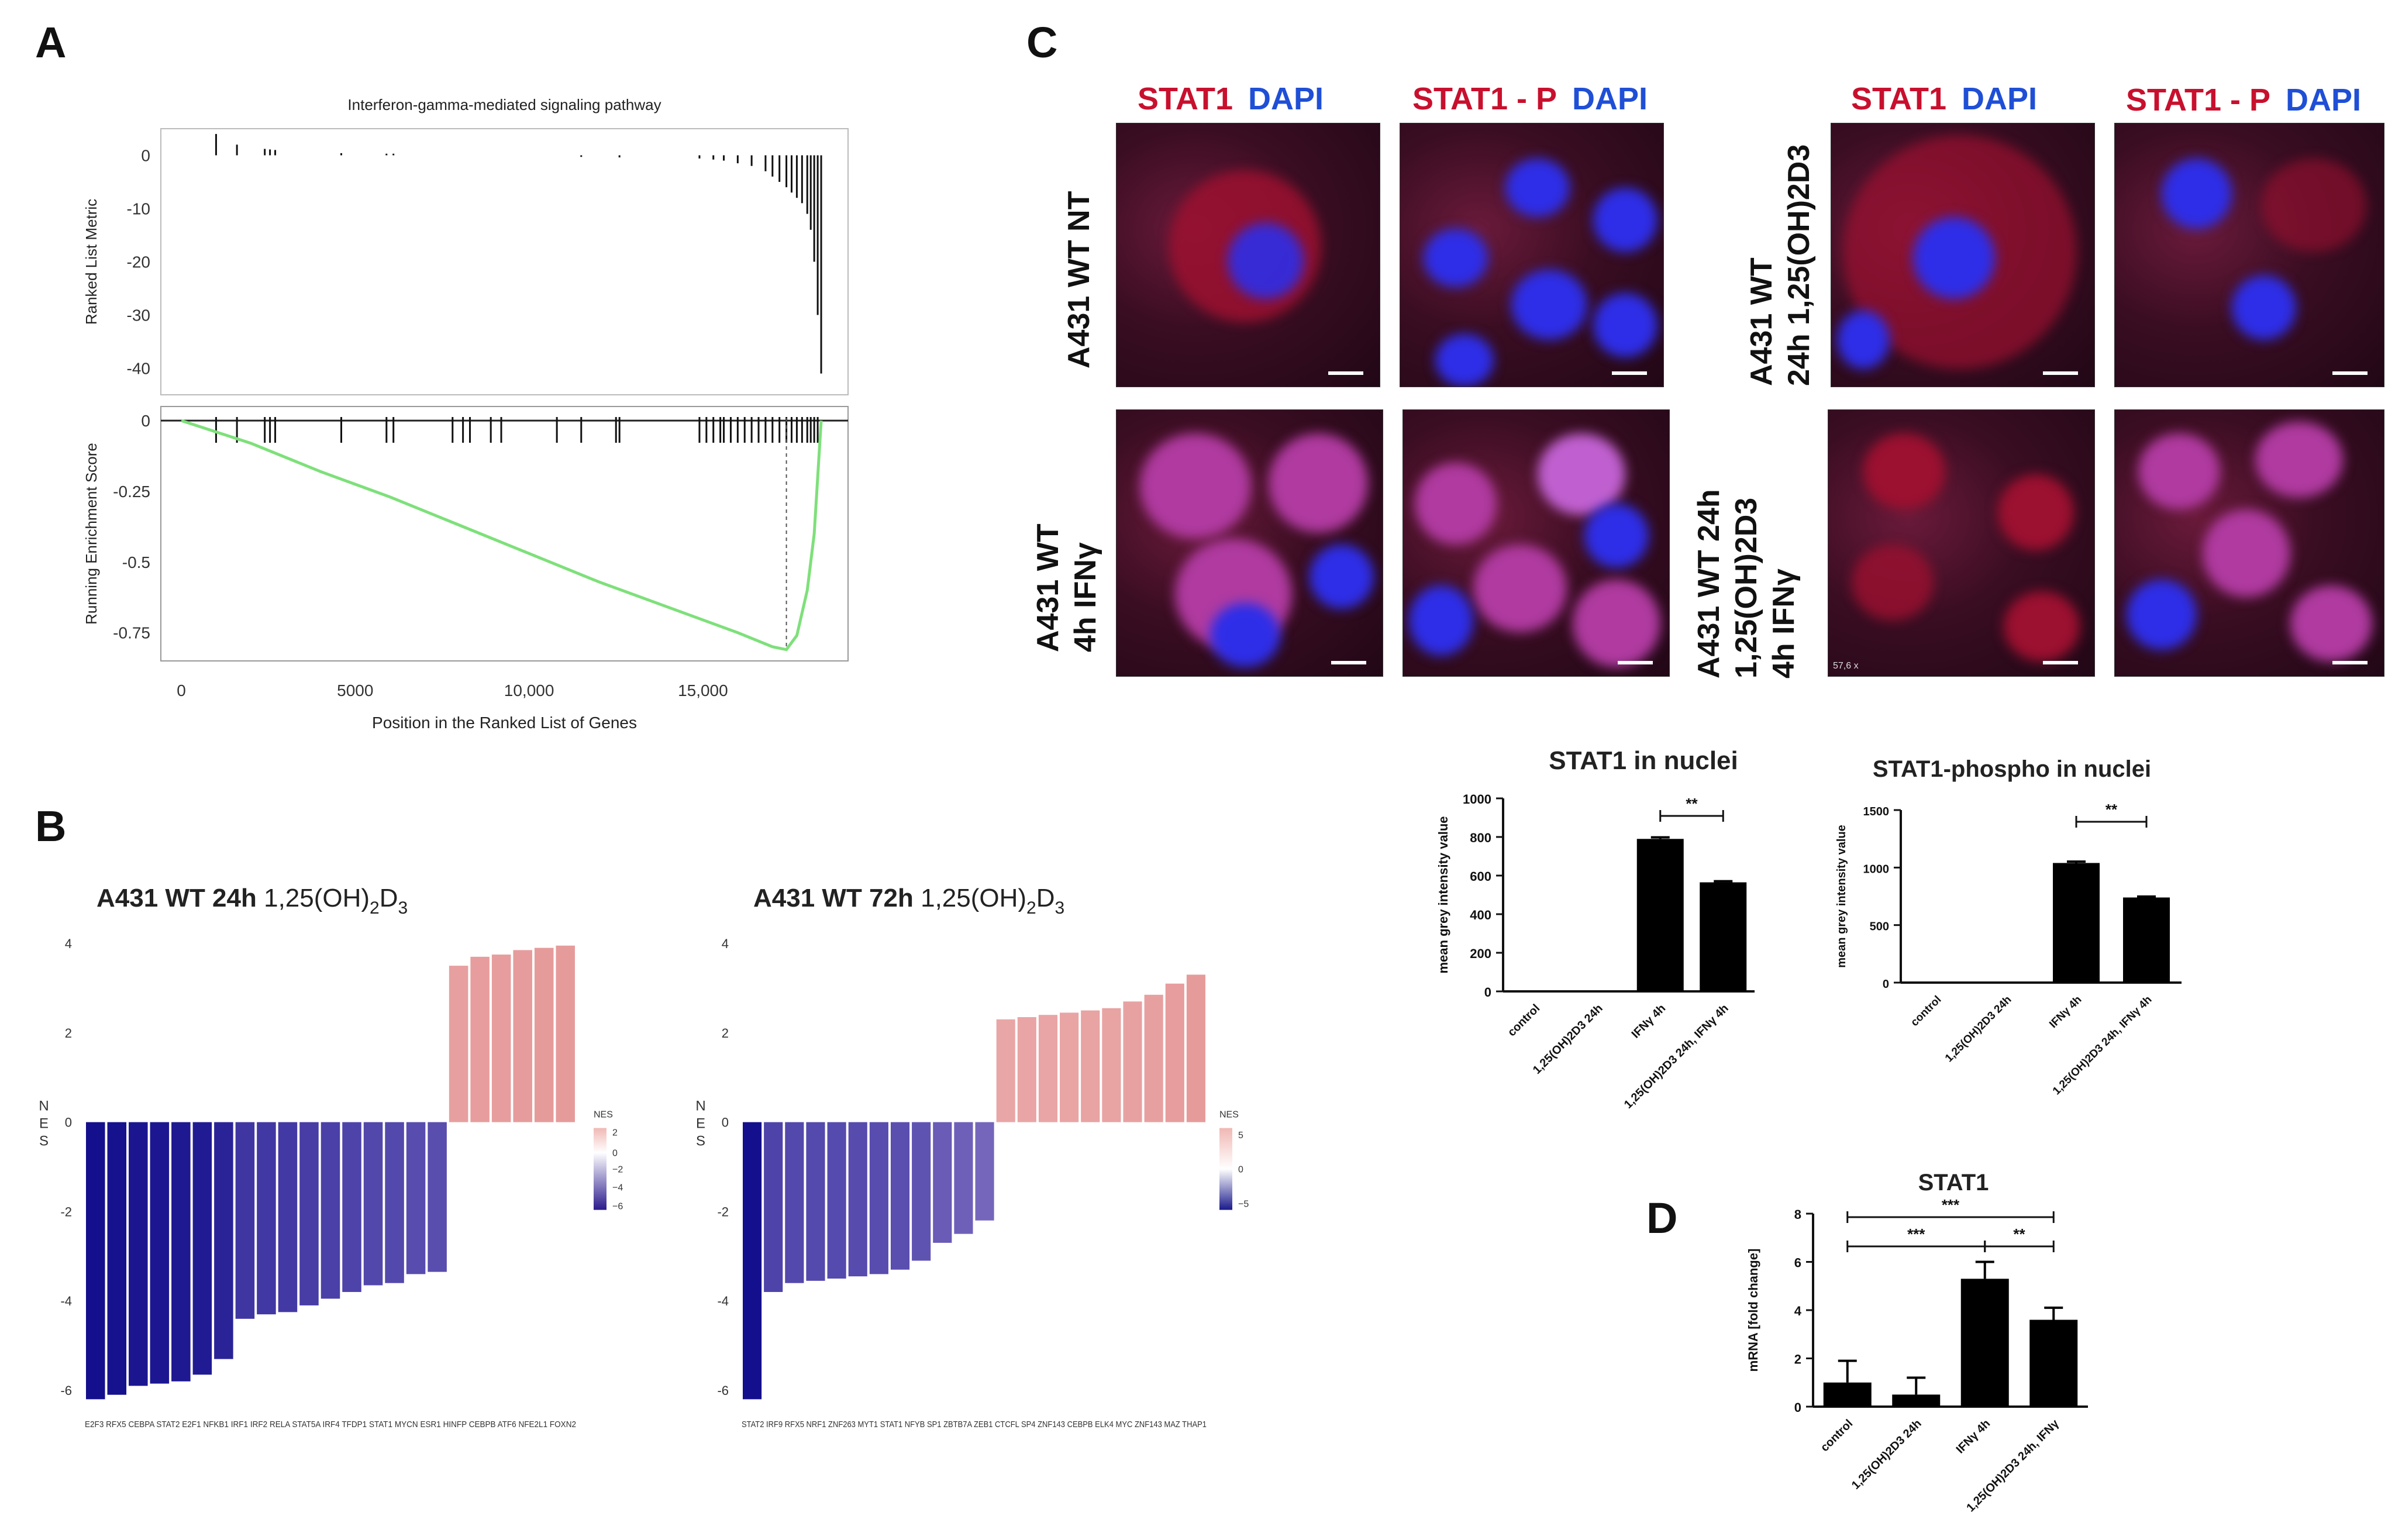 Image resolution: width=2395 pixels, height=1540 pixels. I want to click on row-label-nt: A431 WT NT, so click(1079, 279).